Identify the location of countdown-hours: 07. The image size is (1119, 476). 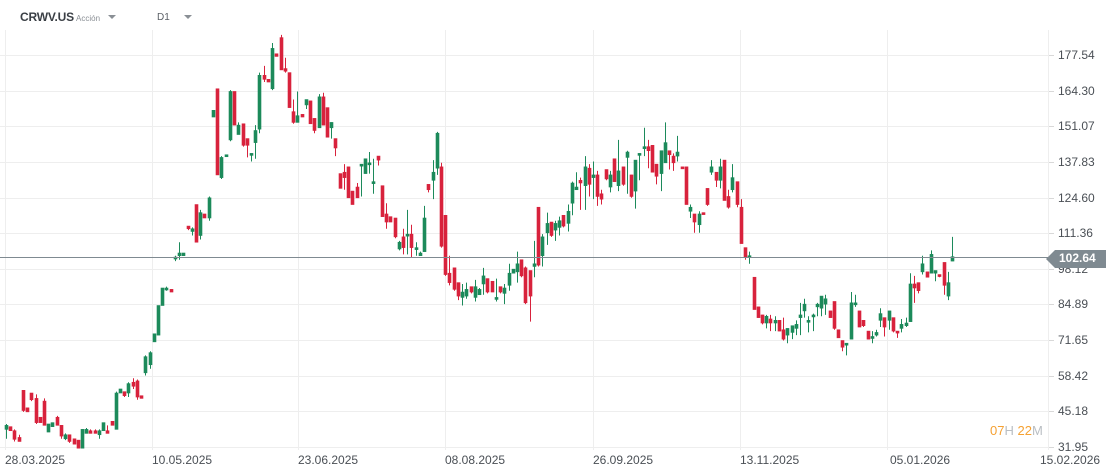
(997, 430).